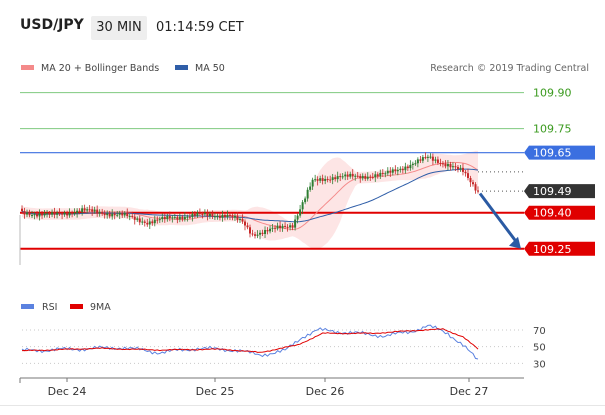 This screenshot has width=605, height=415. What do you see at coordinates (469, 391) in the screenshot?
I see `x-tick-label: Dec 27` at bounding box center [469, 391].